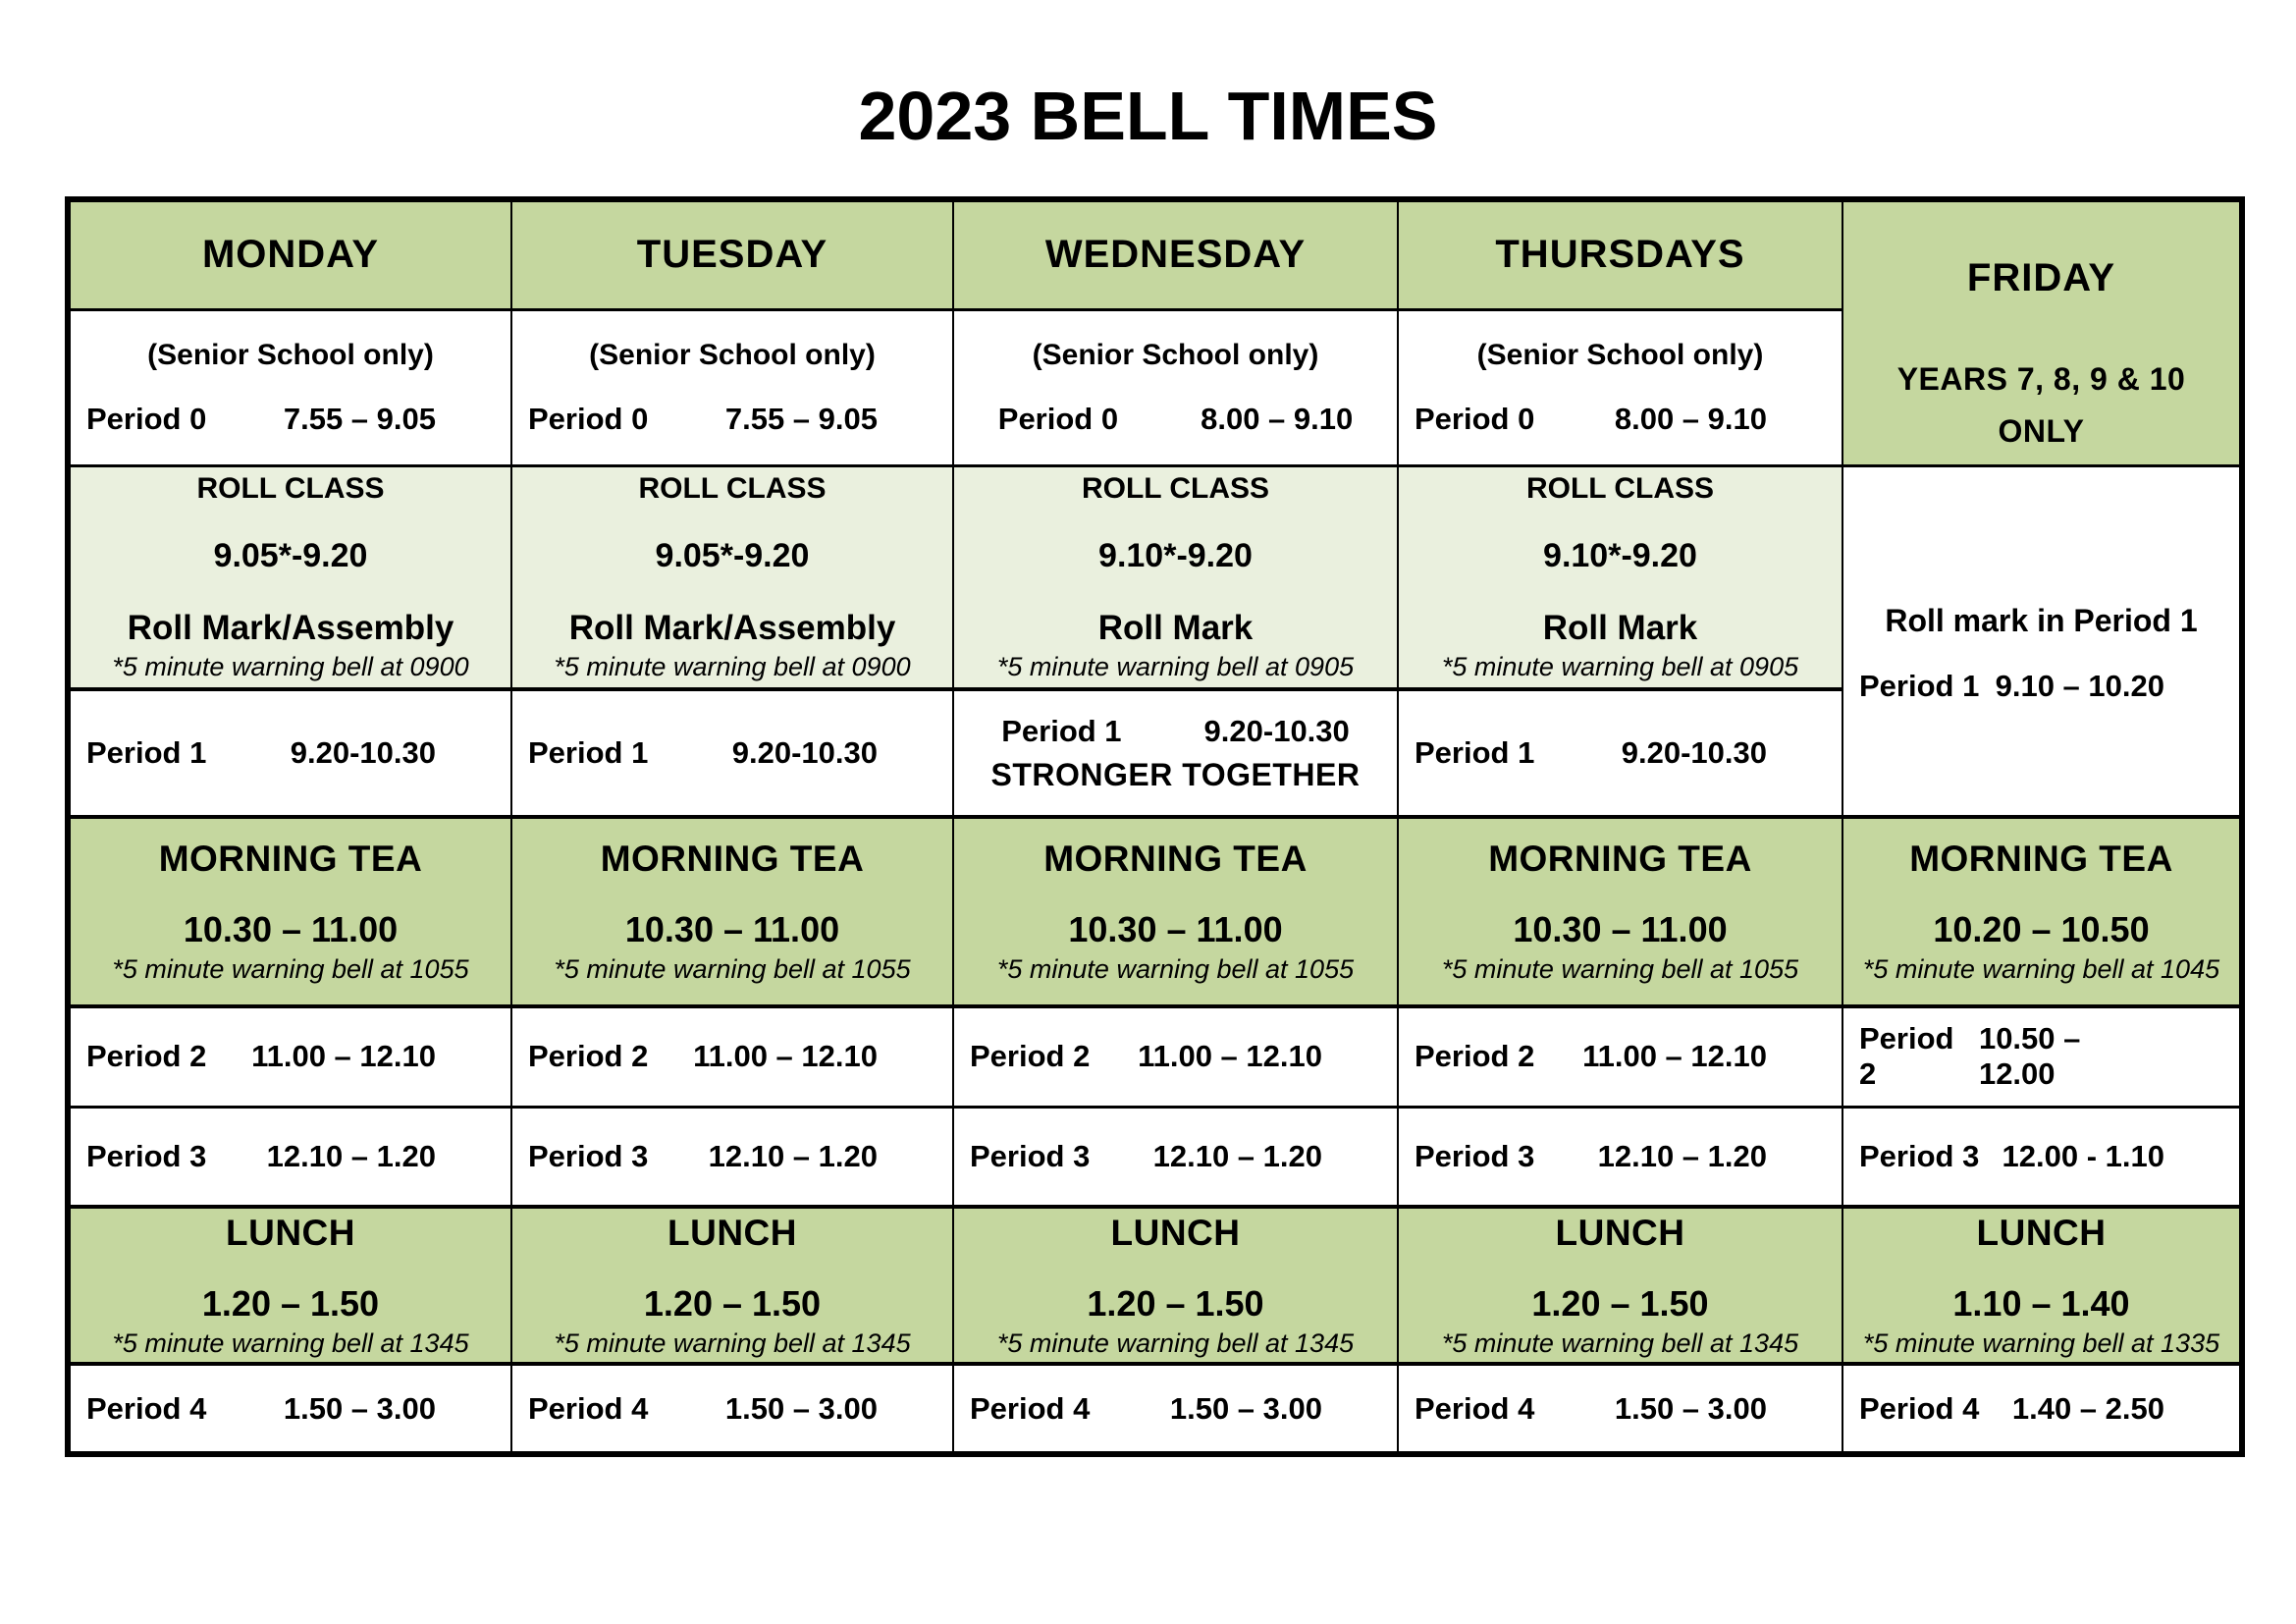 The width and height of the screenshot is (2296, 1624). What do you see at coordinates (785, 1056) in the screenshot?
I see `period2-time-tuesday: 11.00 – 12.10` at bounding box center [785, 1056].